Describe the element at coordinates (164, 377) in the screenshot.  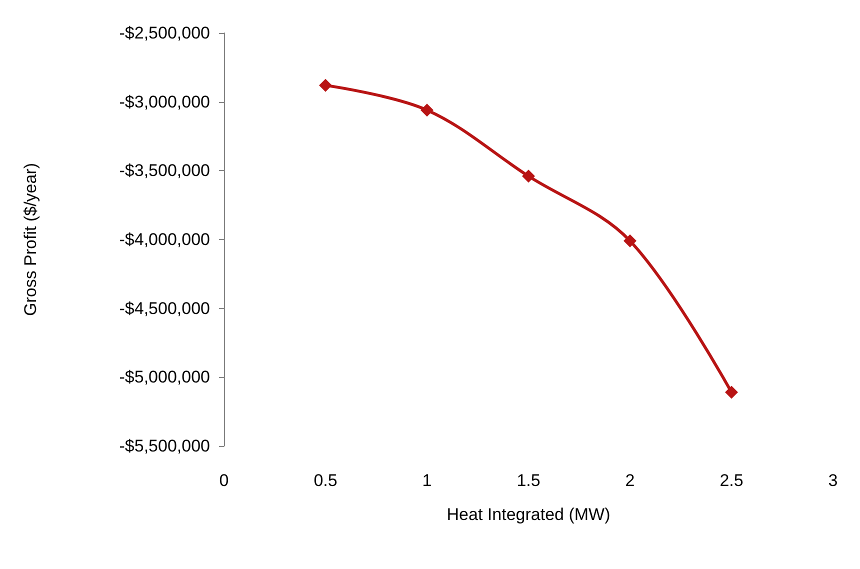
I see `y-tick-label: -$5,000,000` at that location.